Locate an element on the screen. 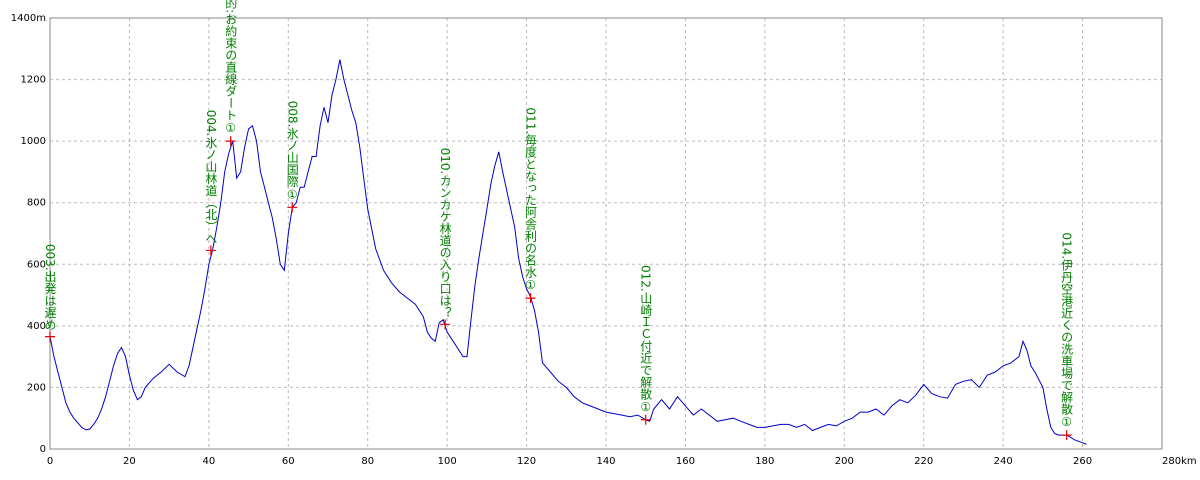 The height and width of the screenshot is (480, 1200). x-tick-label: 120 is located at coordinates (526, 461).